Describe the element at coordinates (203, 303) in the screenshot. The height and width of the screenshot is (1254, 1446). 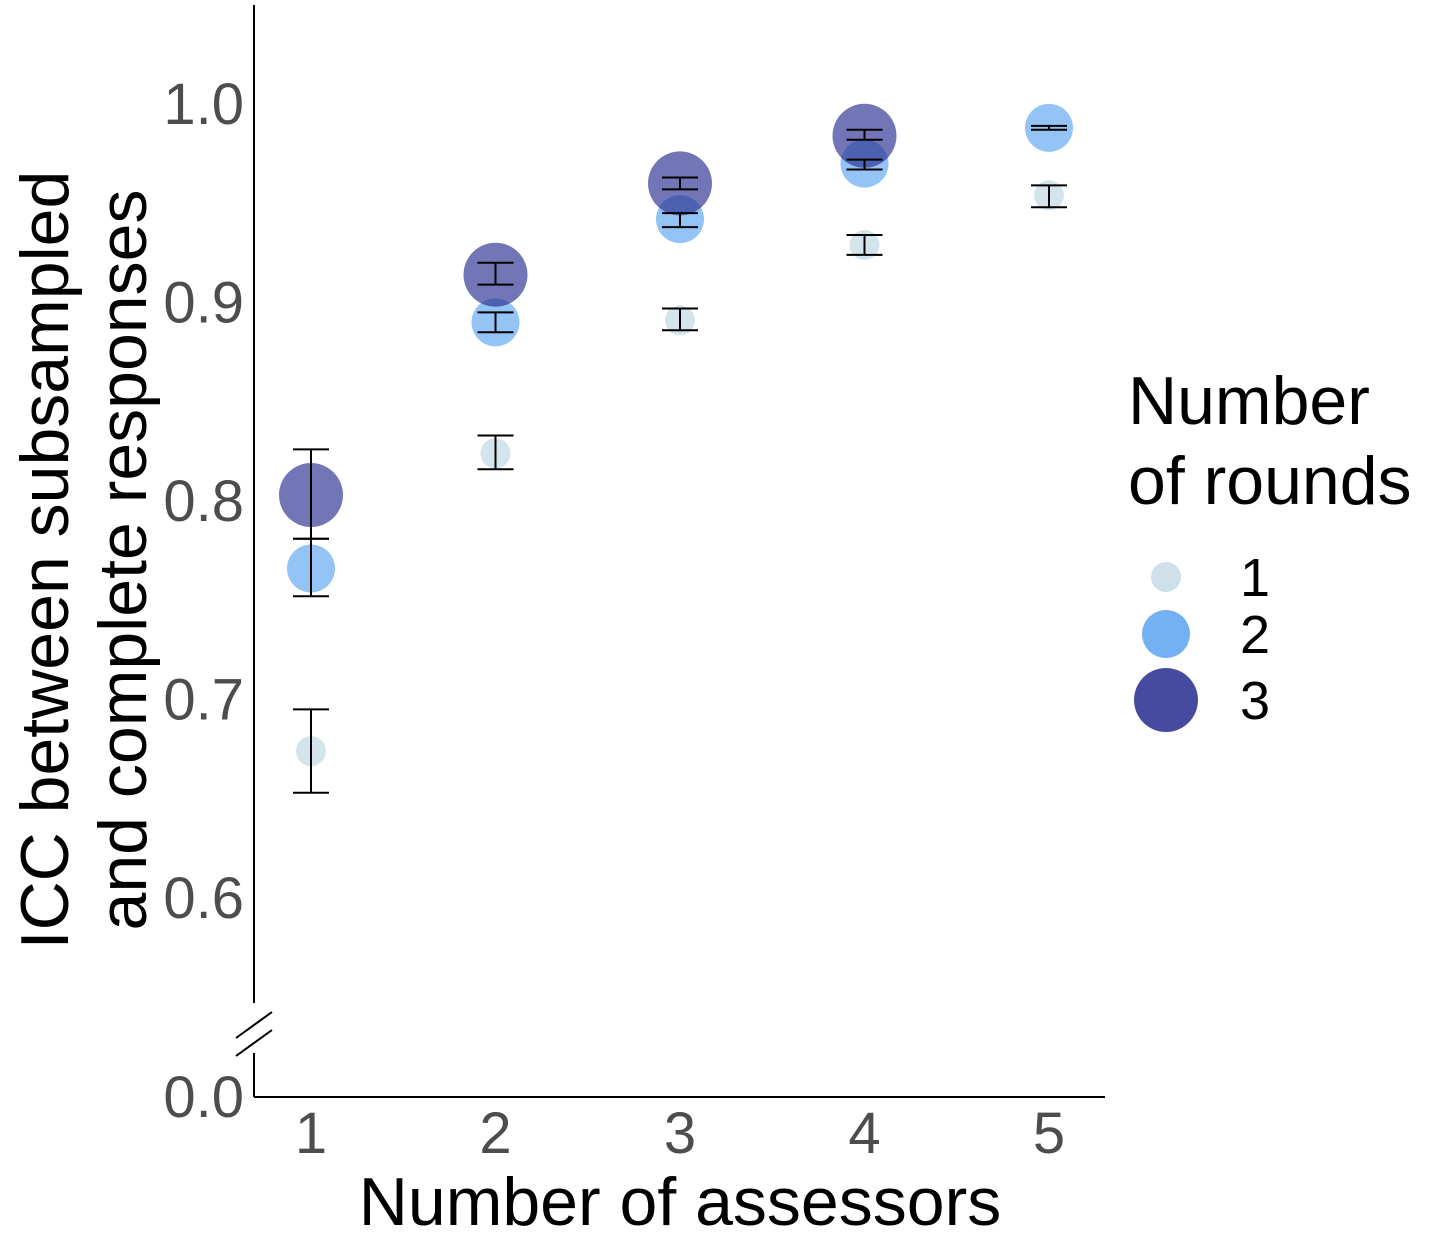
I see `y-tick-label: 0.9` at that location.